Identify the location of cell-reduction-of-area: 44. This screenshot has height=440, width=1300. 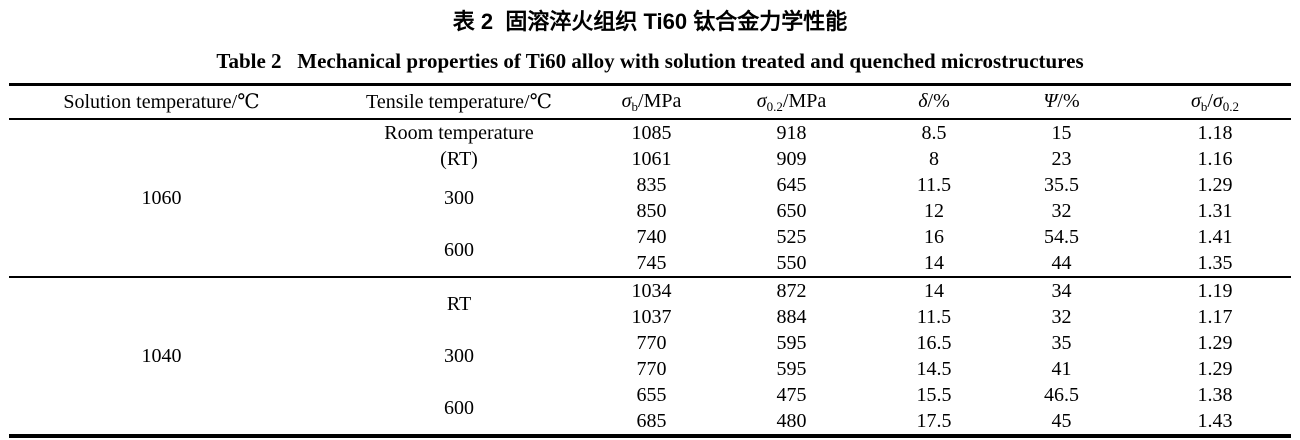
(1061, 262).